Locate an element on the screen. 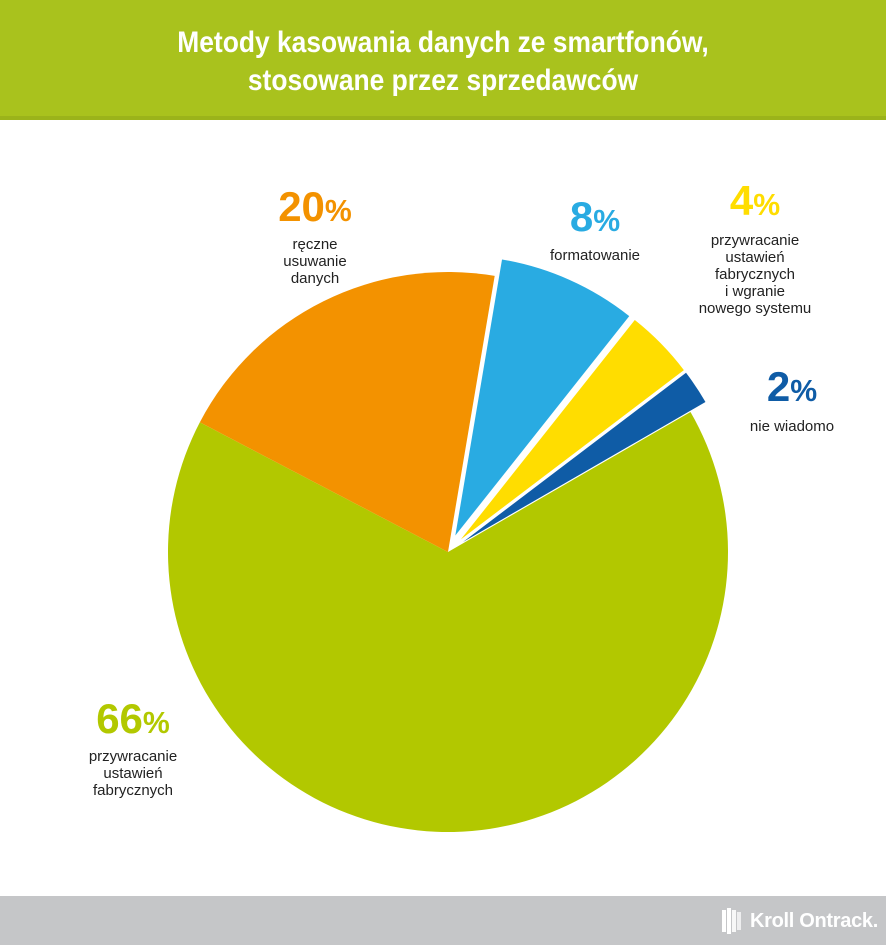 The height and width of the screenshot is (945, 886). slice-label-factory-reset: przywracanie ustawień fabrycznych is located at coordinates (133, 773).